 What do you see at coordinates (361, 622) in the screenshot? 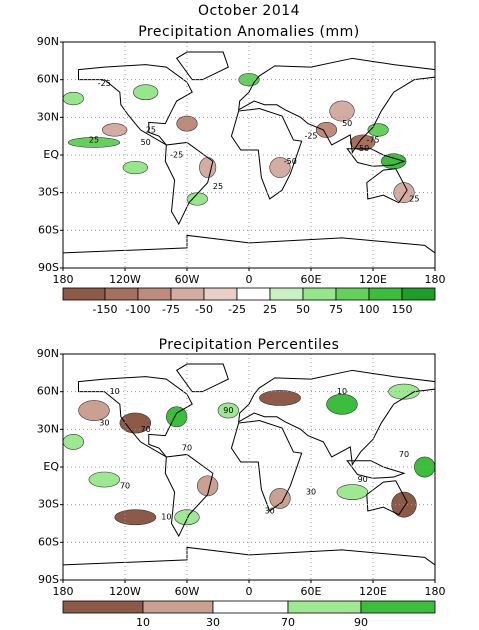
I see `colorbar-label: 90` at bounding box center [361, 622].